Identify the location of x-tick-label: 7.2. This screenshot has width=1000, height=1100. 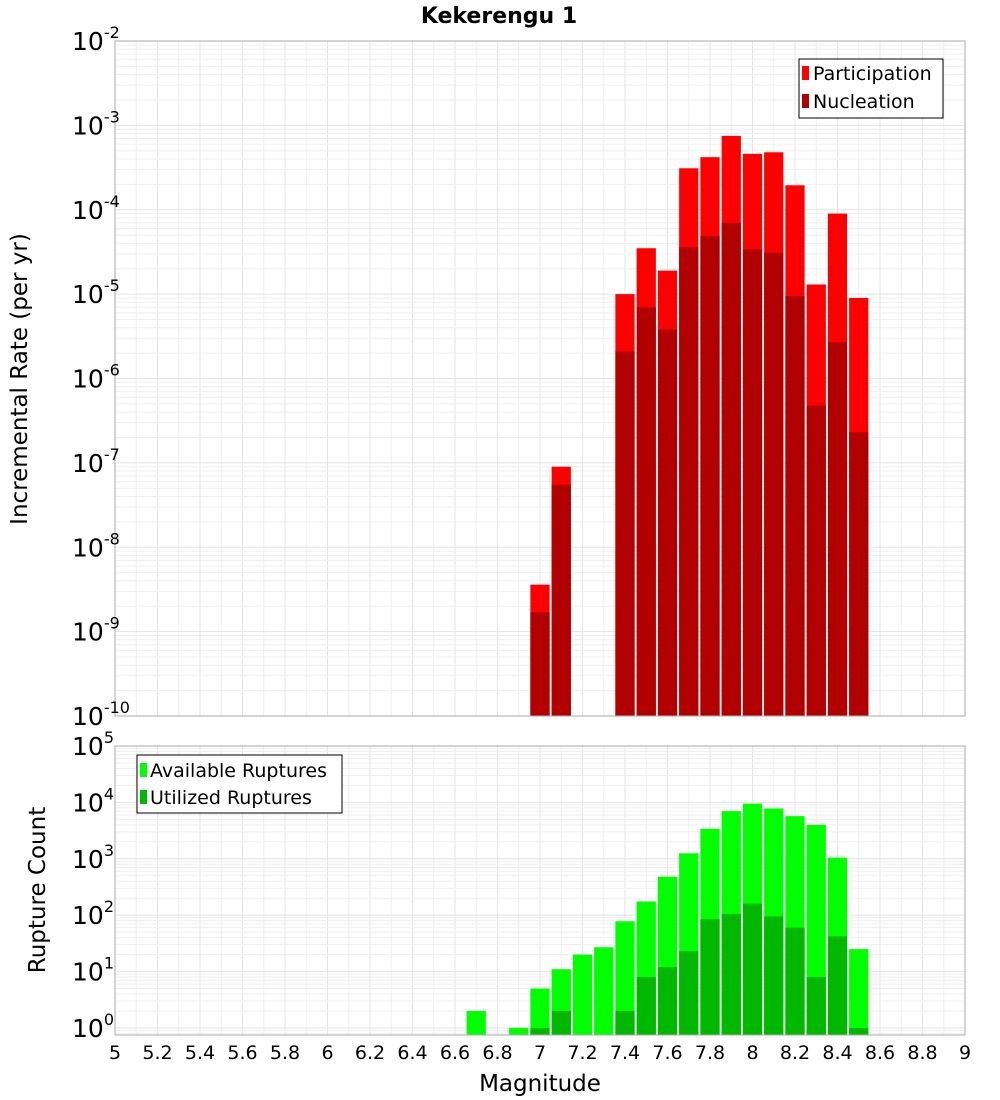
(582, 1053).